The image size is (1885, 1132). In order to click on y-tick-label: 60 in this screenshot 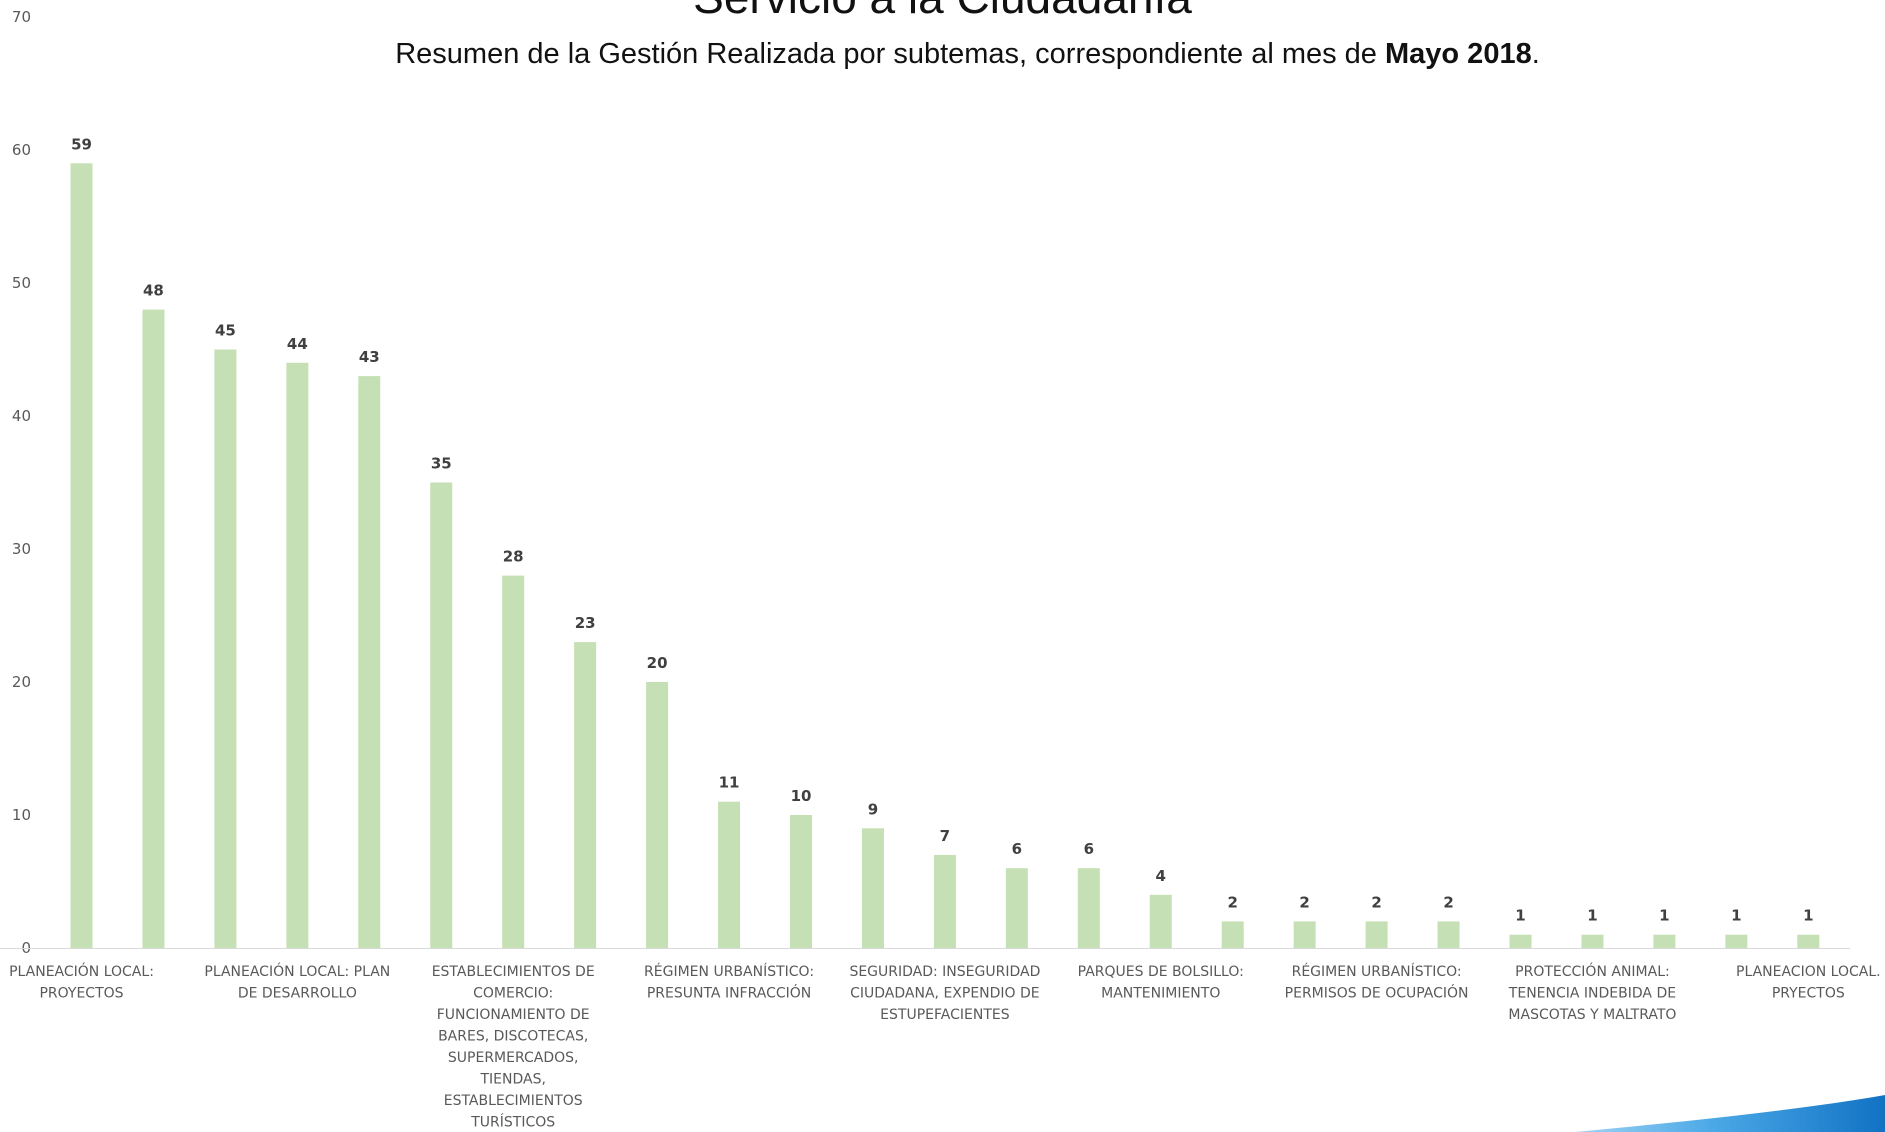, I will do `click(21, 150)`.